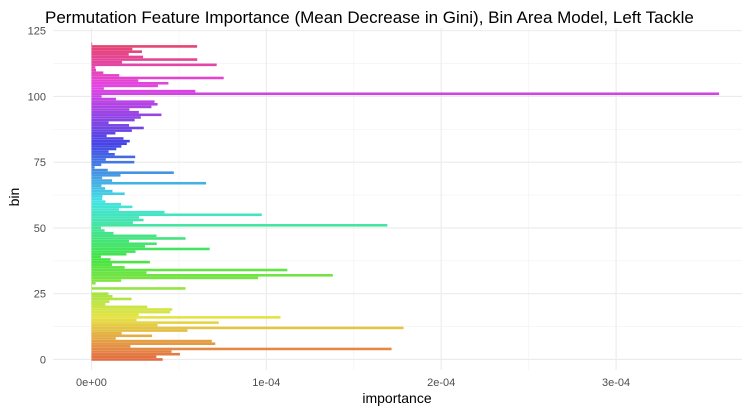 This screenshot has height=413, width=750. What do you see at coordinates (266, 383) in the screenshot?
I see `x-tick-label: 1e-04` at bounding box center [266, 383].